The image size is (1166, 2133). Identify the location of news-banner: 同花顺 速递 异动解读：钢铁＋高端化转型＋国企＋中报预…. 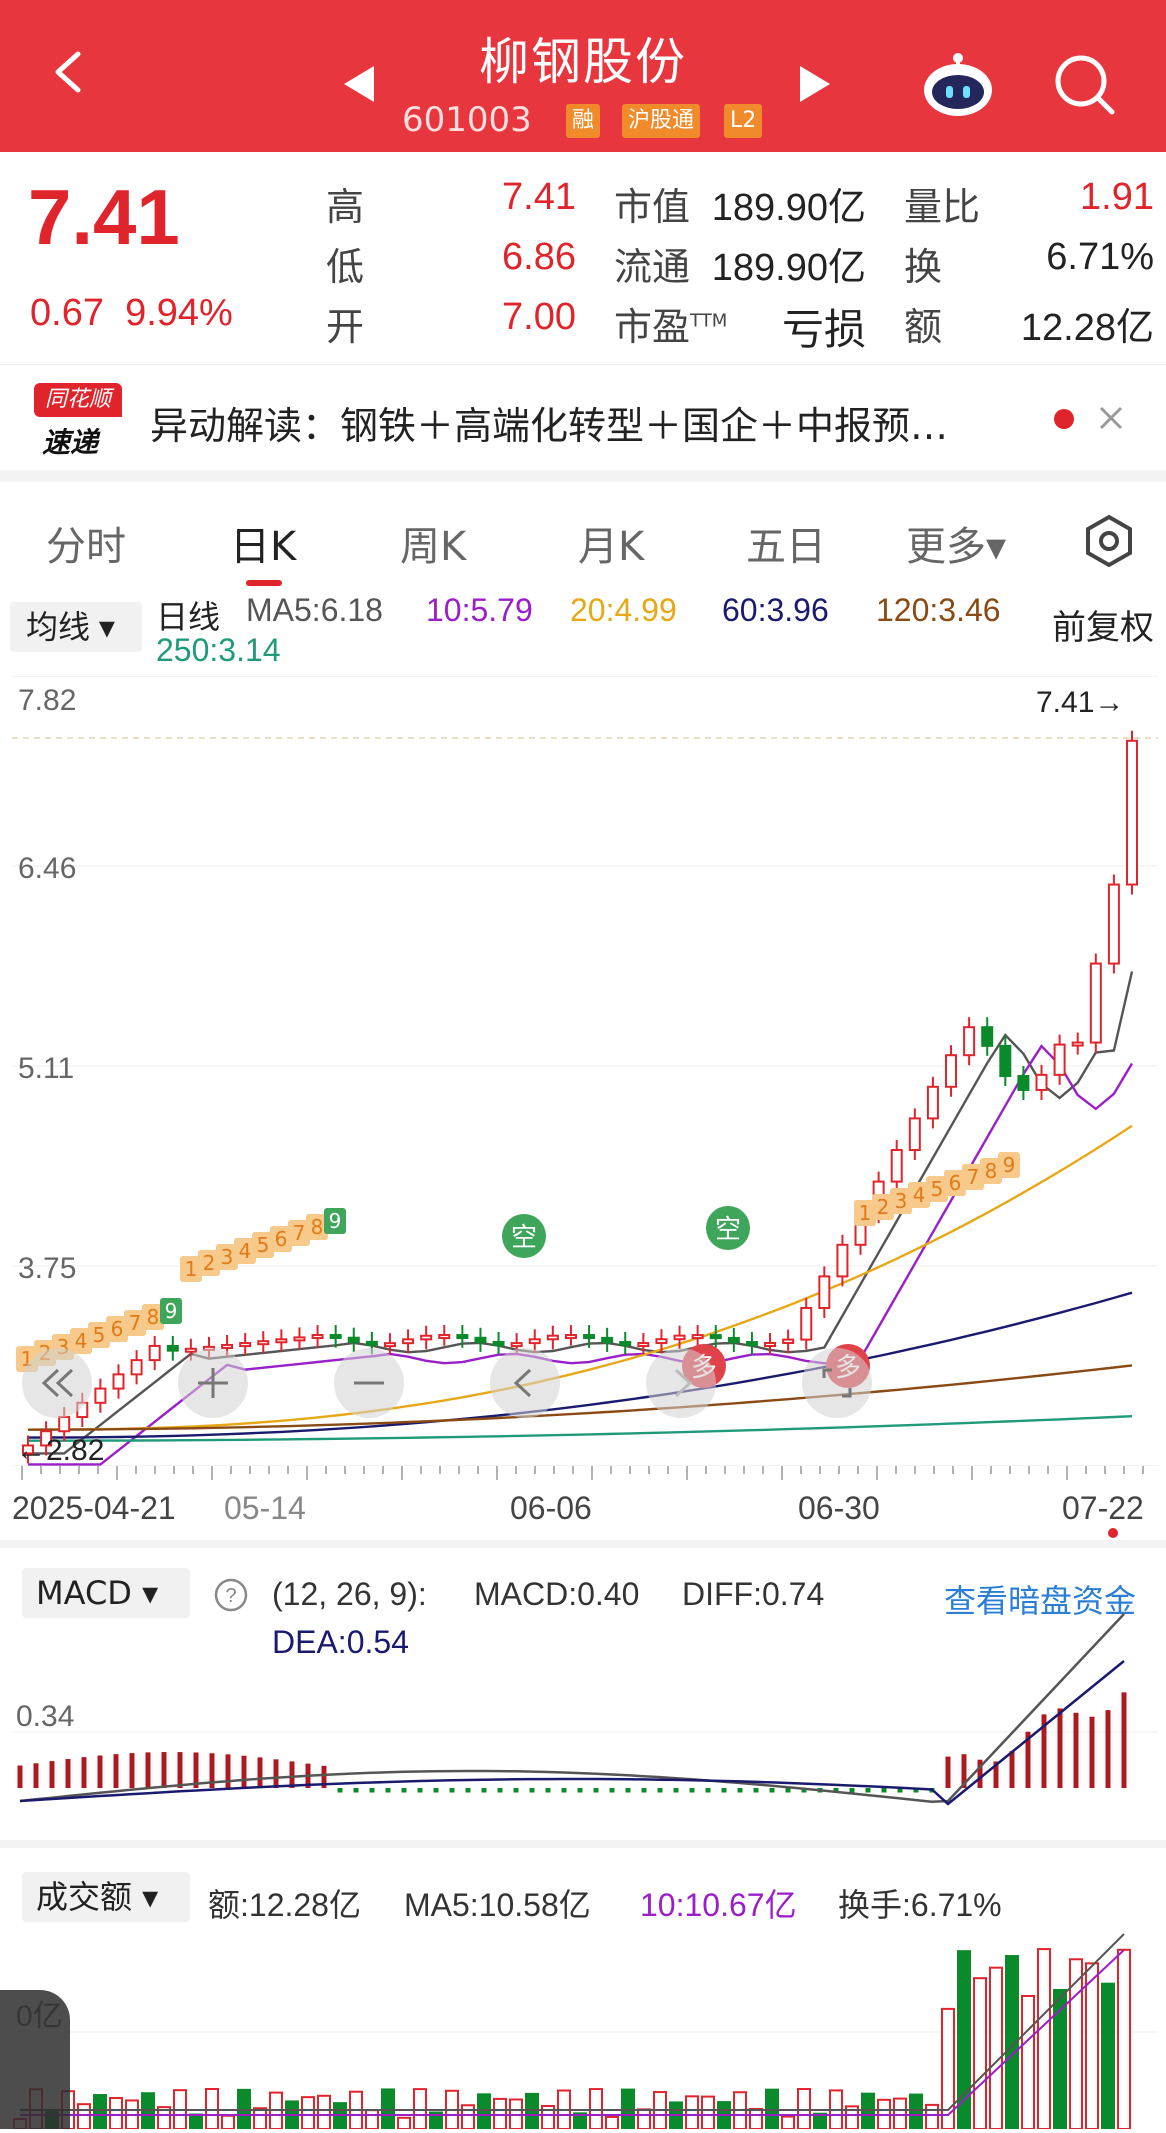
(583, 417).